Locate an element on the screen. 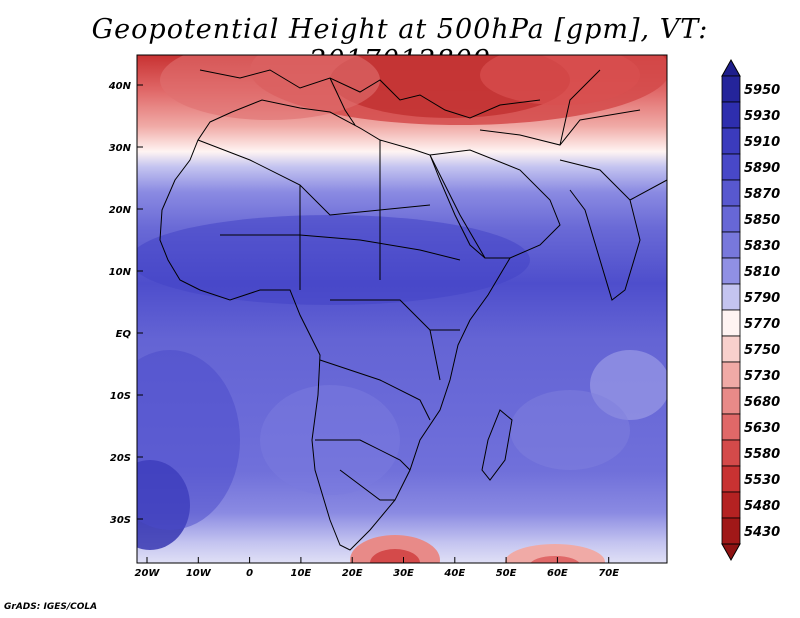 This screenshot has width=800, height=618. lat-tick-label: 20N is located at coordinates (120, 210).